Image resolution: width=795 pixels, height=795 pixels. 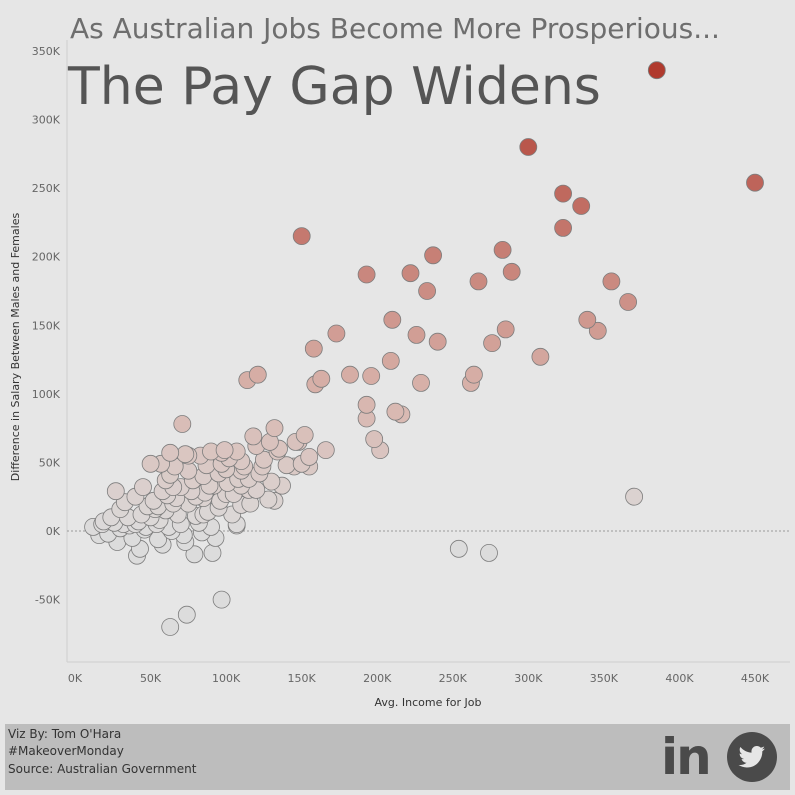 I want to click on y-tick-label: 150K, so click(x=46, y=325).